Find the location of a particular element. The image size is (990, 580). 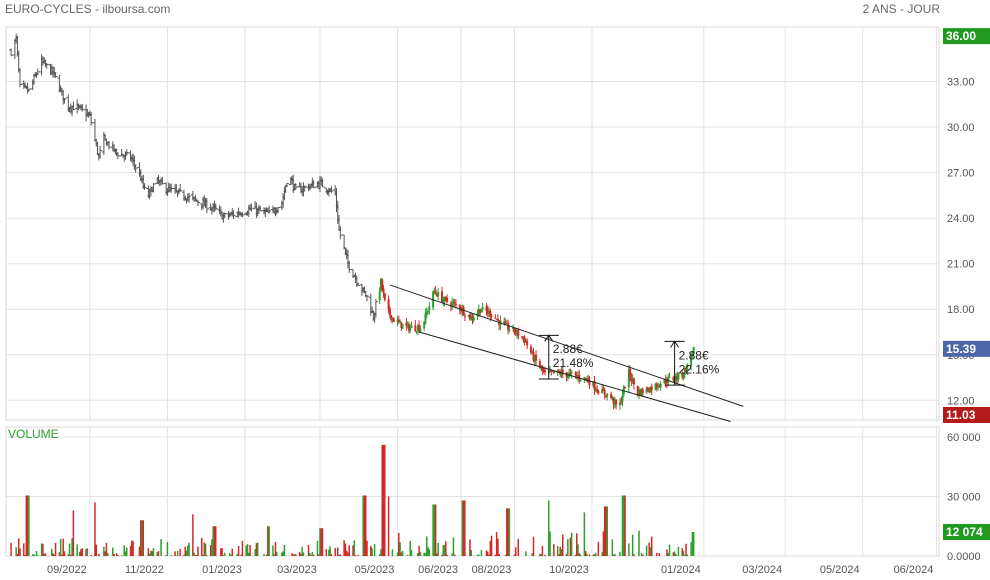

price-badges: 36.00 15.39 11.03 is located at coordinates (966, 225).